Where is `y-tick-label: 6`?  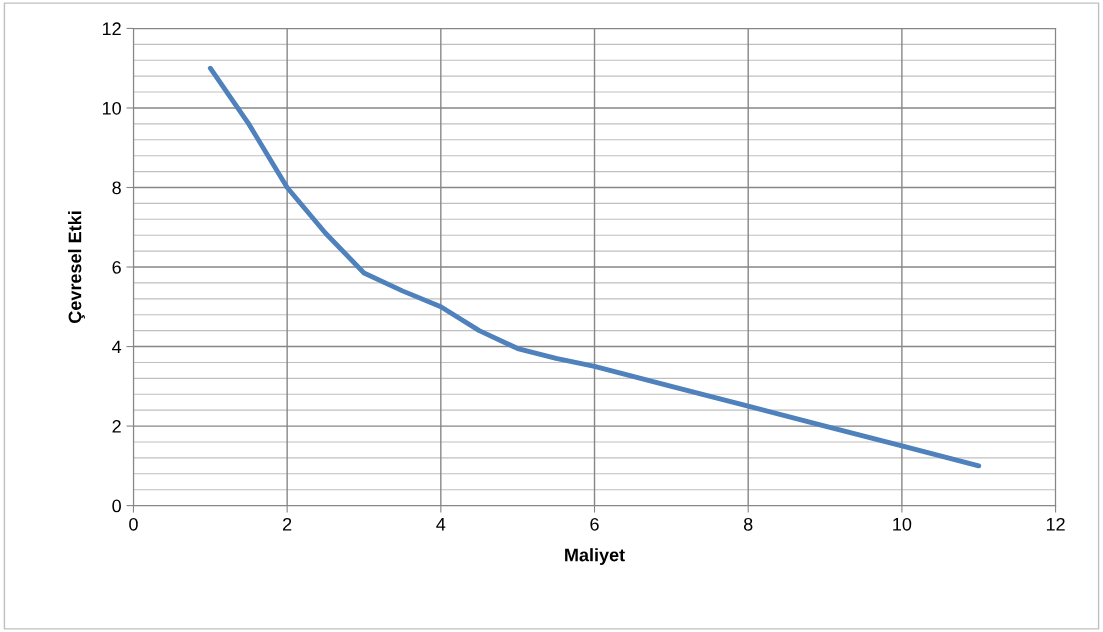 y-tick-label: 6 is located at coordinates (116, 267).